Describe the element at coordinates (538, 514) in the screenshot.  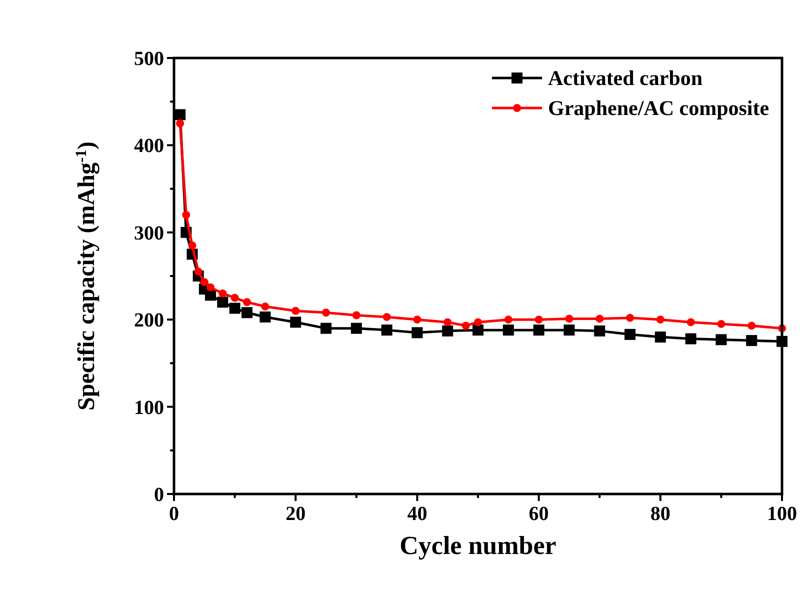
I see `x-tick-label: 60` at that location.